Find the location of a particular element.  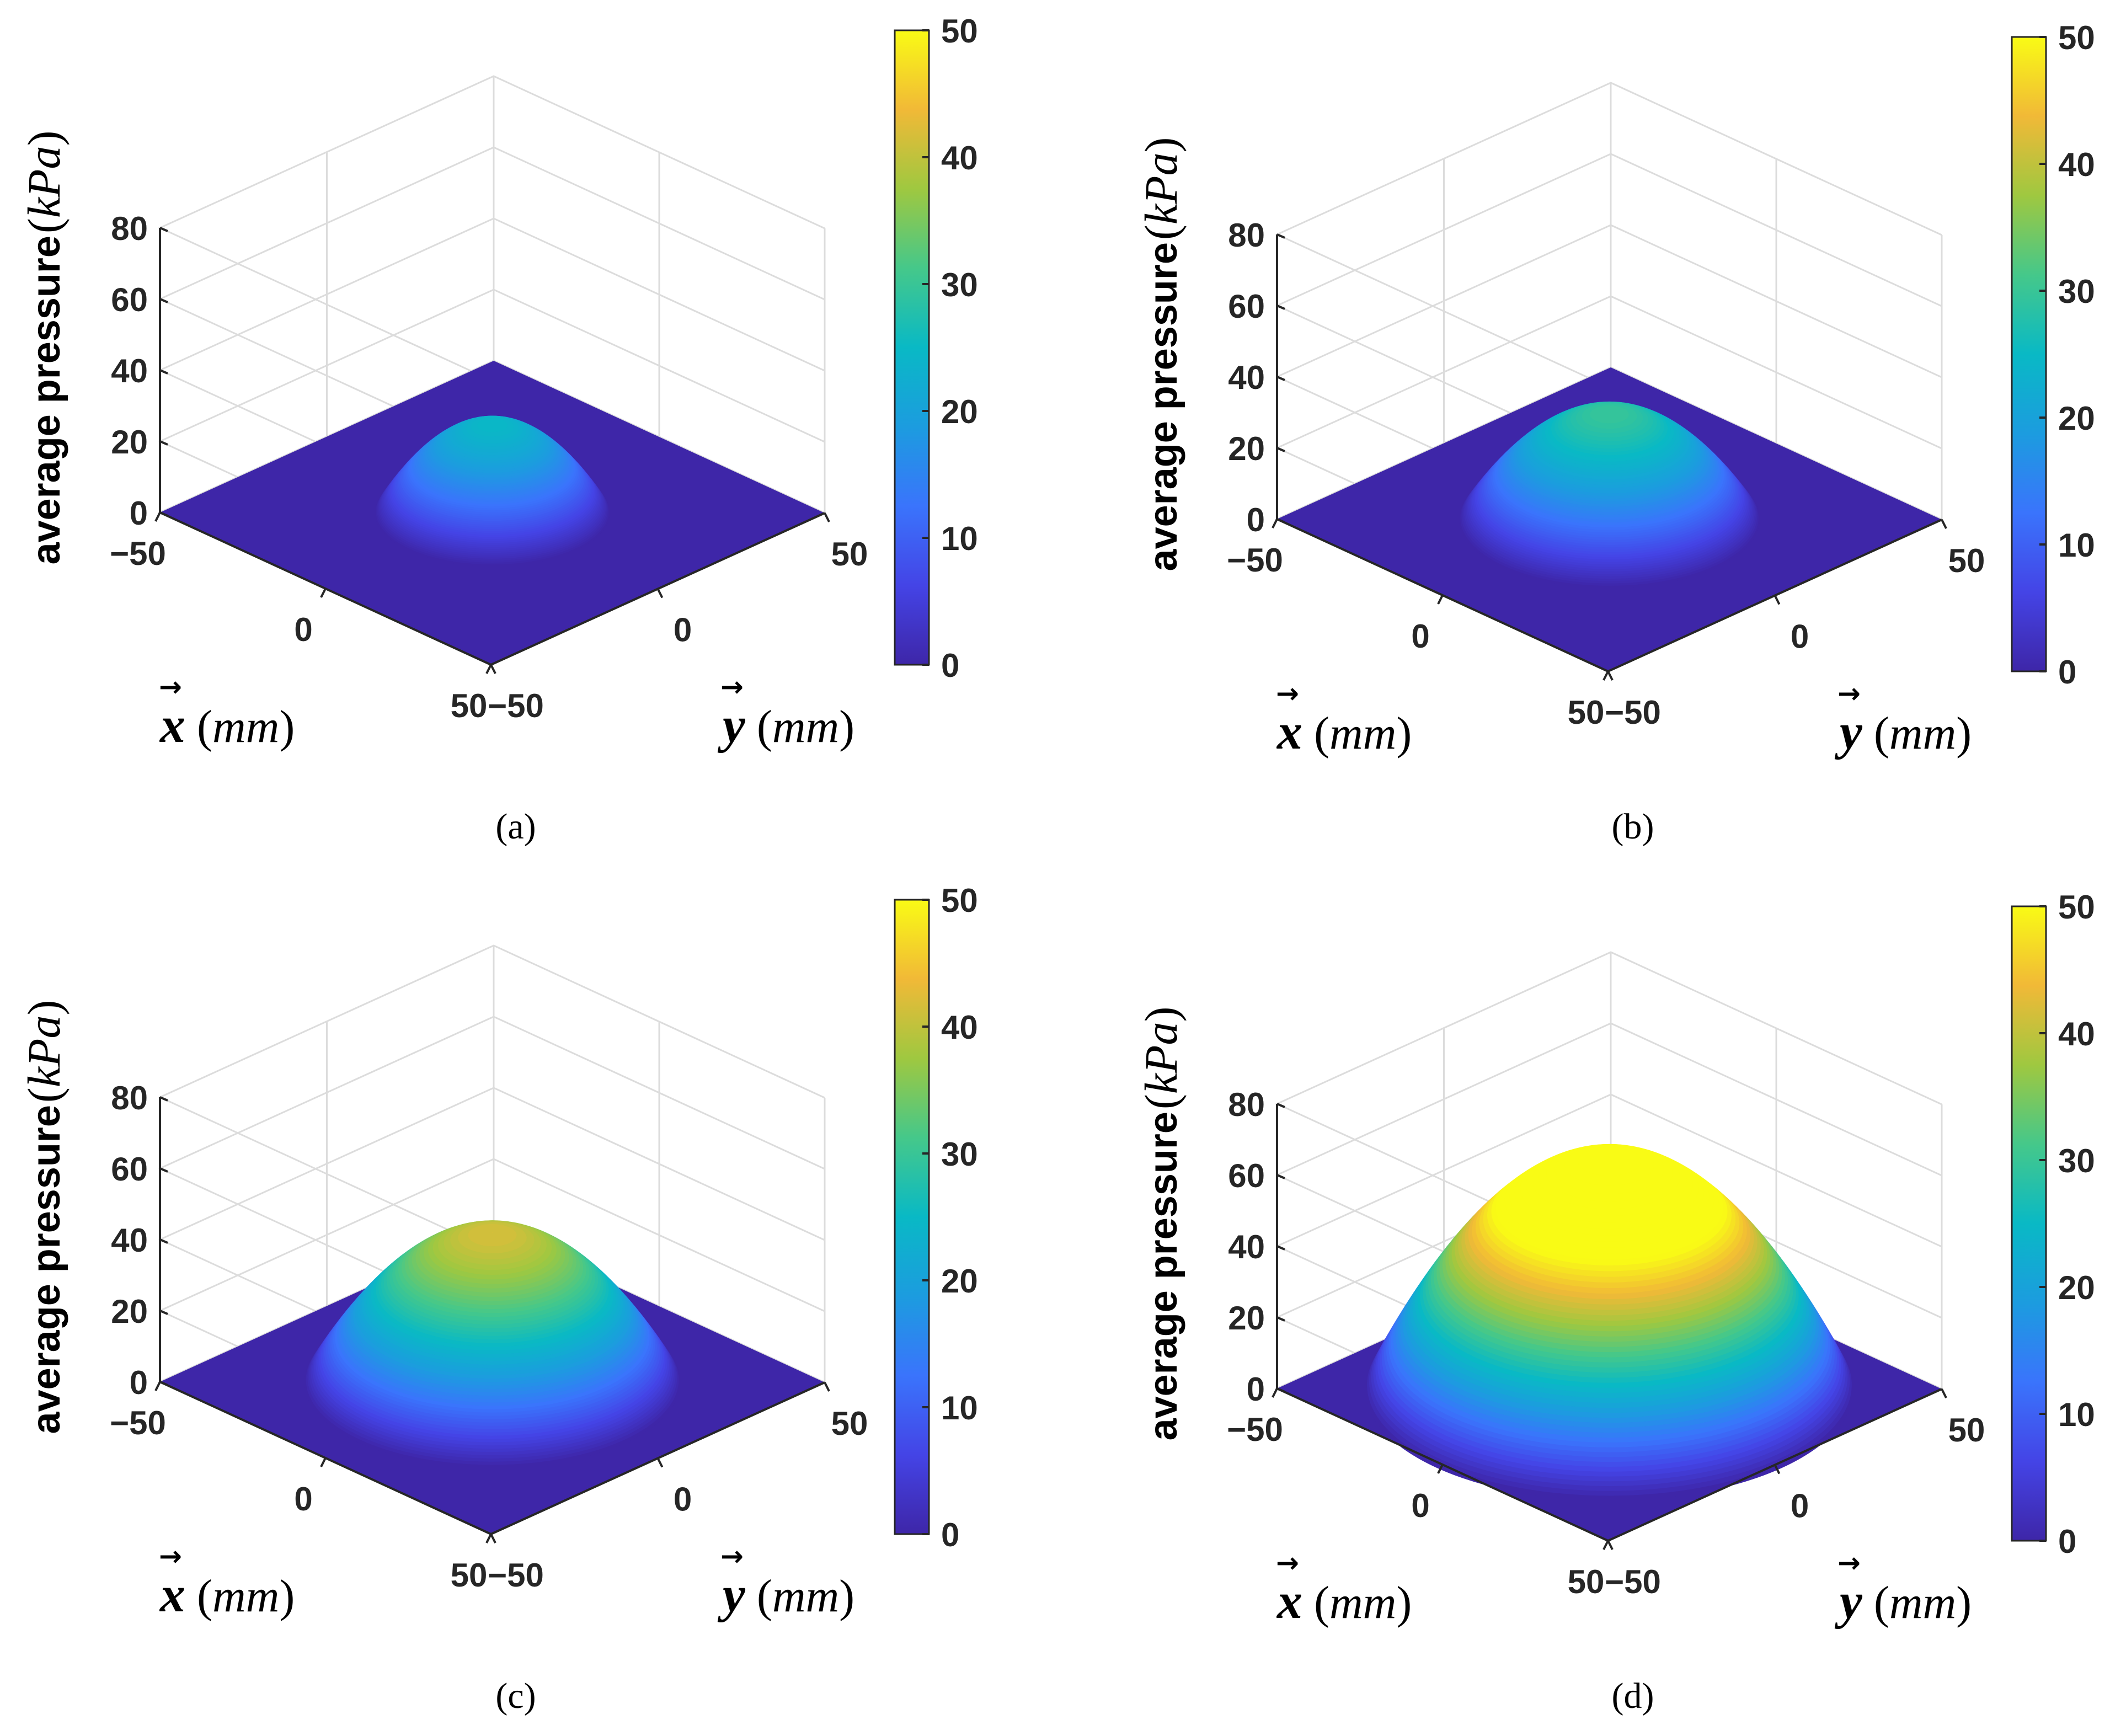

y-tick-labels: −50 0 50 is located at coordinates (1795, 625).